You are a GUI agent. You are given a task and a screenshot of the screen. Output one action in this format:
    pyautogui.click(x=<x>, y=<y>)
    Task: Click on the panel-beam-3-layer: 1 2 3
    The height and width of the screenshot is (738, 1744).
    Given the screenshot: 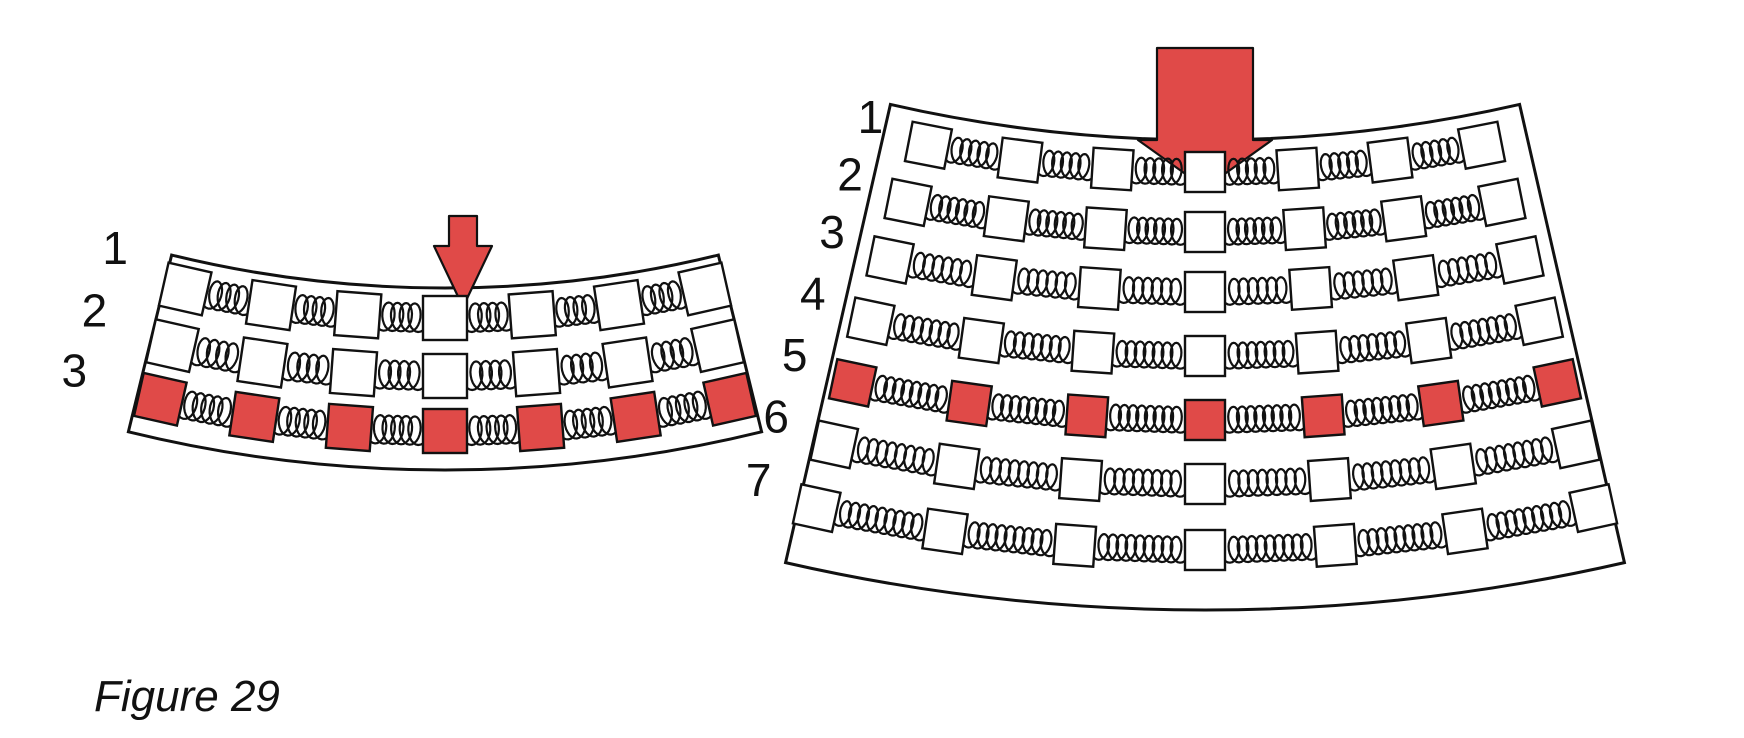 What is the action you would take?
    pyautogui.click(x=413, y=343)
    